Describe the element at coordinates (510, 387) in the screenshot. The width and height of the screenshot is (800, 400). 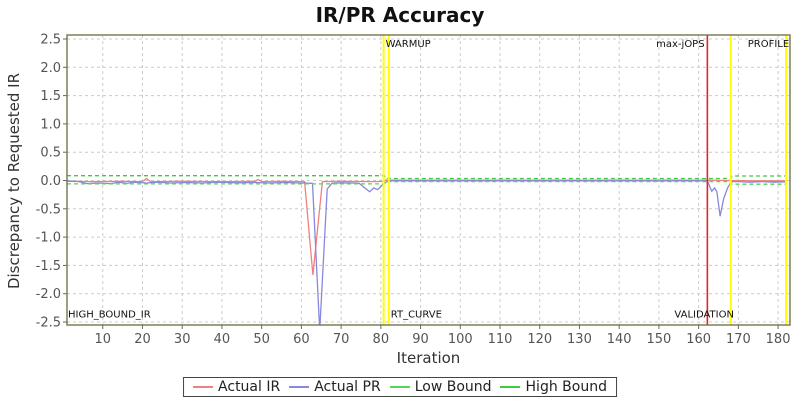
I see `high-bound-swatch` at that location.